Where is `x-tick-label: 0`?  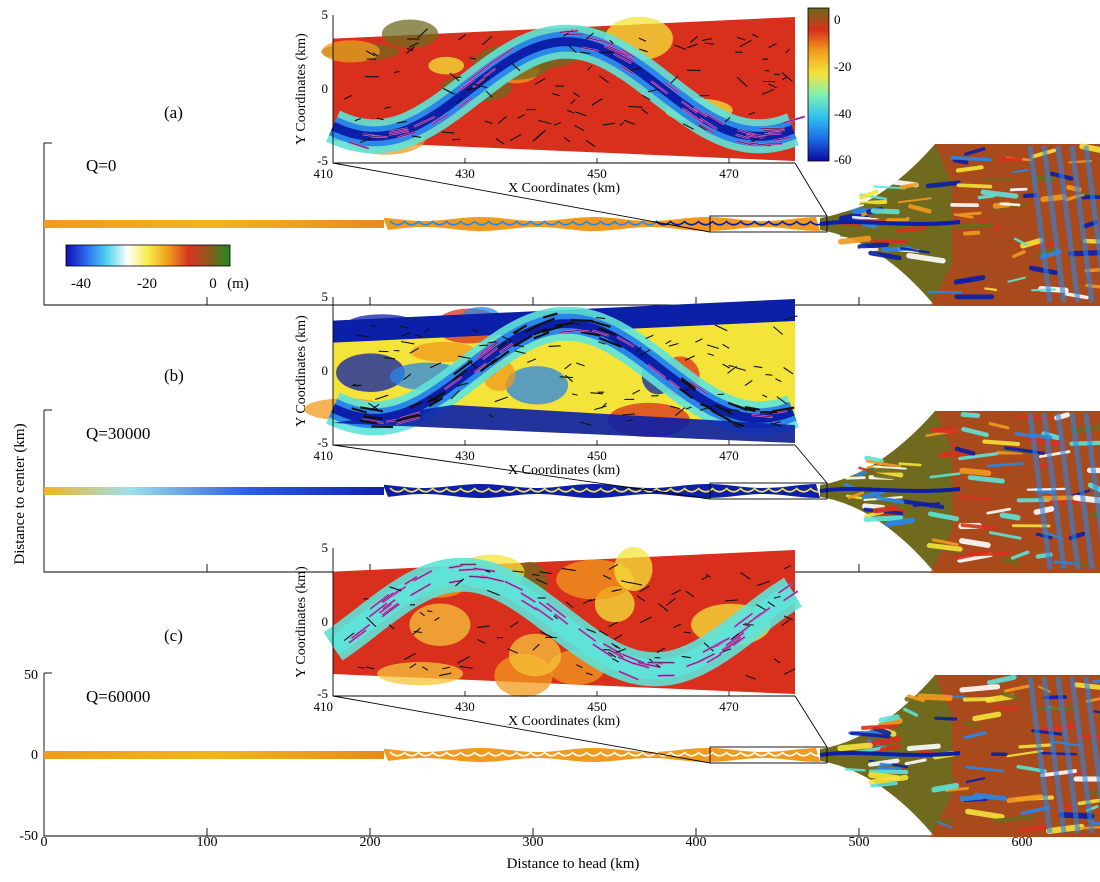 x-tick-label: 0 is located at coordinates (44, 842).